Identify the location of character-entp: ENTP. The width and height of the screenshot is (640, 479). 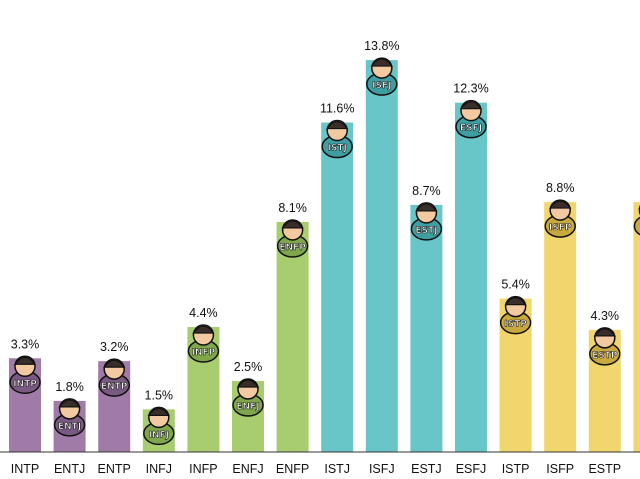
(114, 377).